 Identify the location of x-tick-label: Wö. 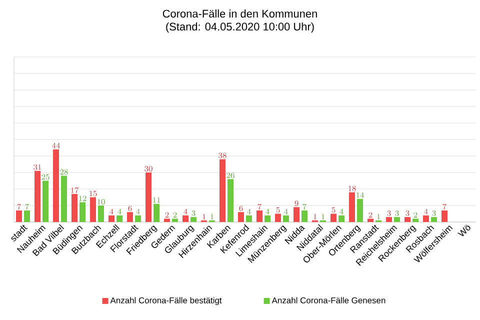
(464, 230).